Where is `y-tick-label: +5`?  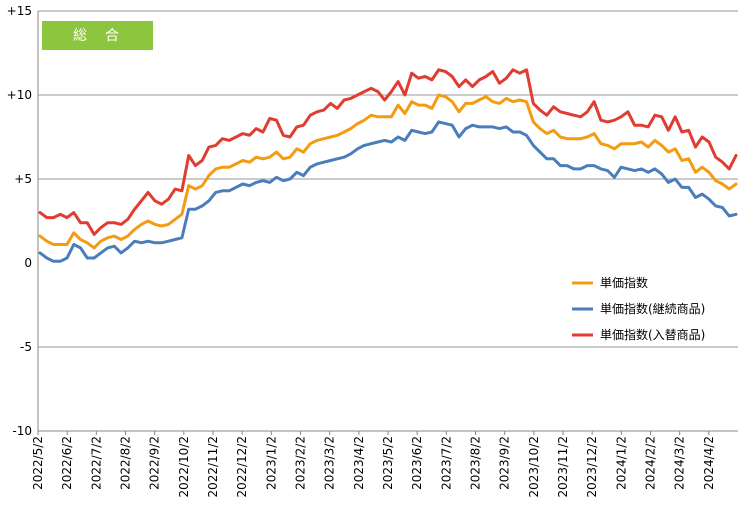 y-tick-label: +5 is located at coordinates (23, 179).